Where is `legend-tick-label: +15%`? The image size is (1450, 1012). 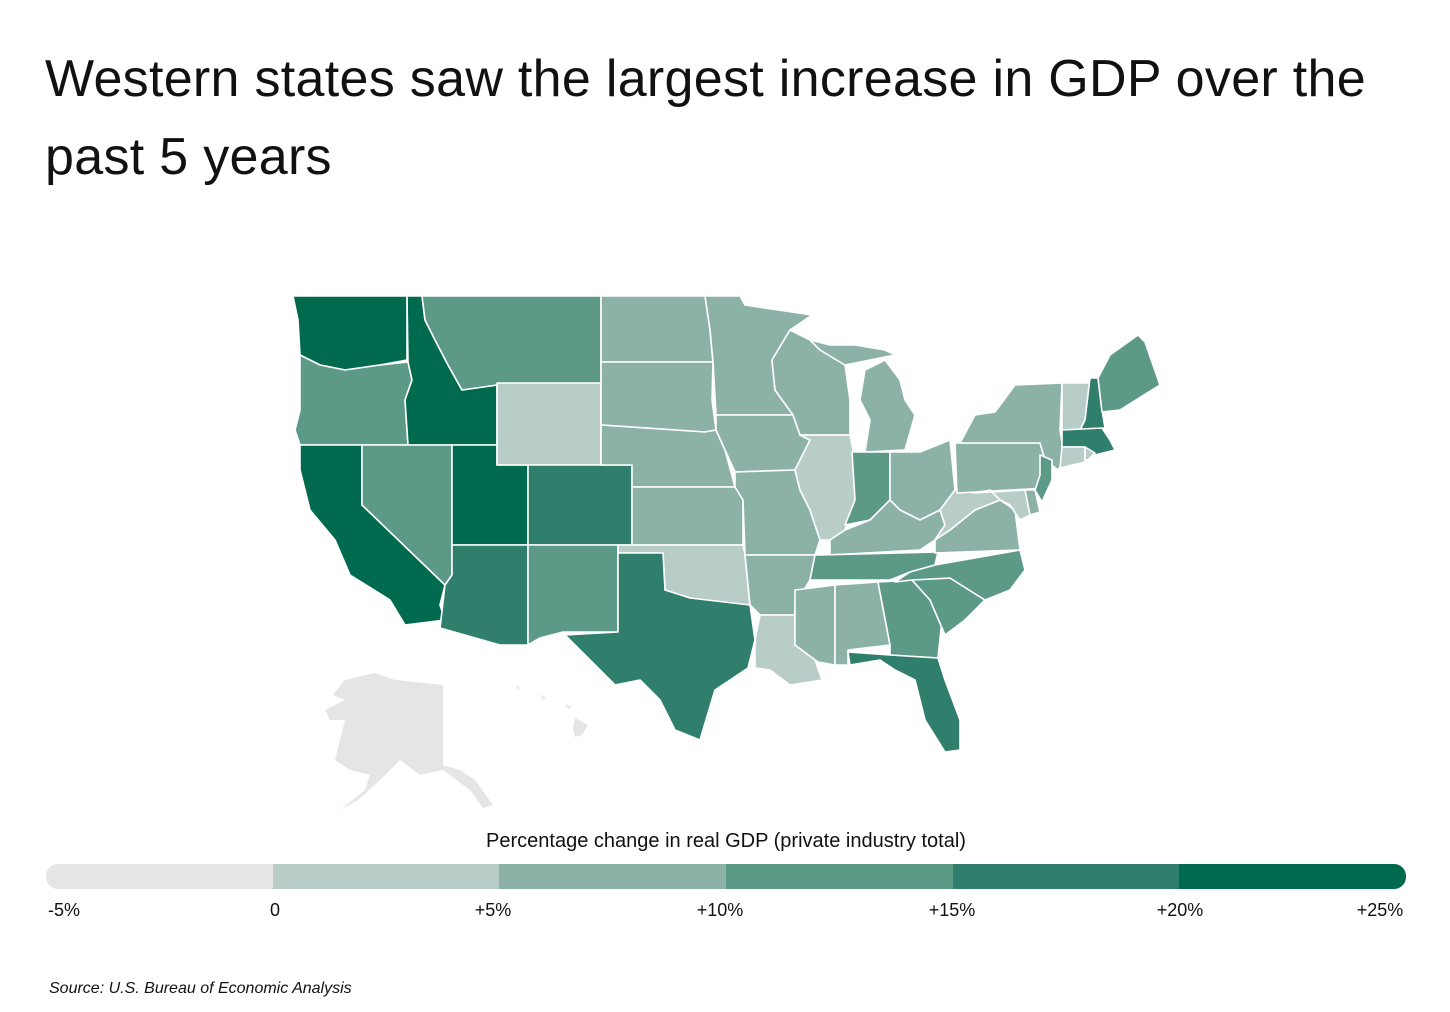
legend-tick-label: +15% is located at coordinates (952, 910).